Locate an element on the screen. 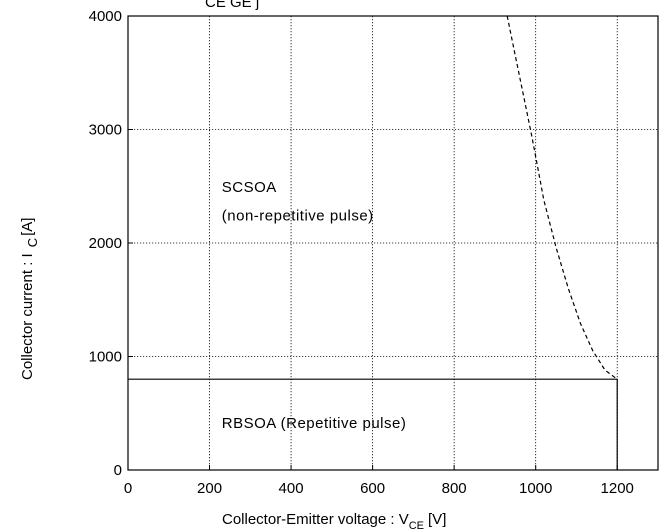 The width and height of the screenshot is (666, 529). x-tick-label: 400 is located at coordinates (291, 488).